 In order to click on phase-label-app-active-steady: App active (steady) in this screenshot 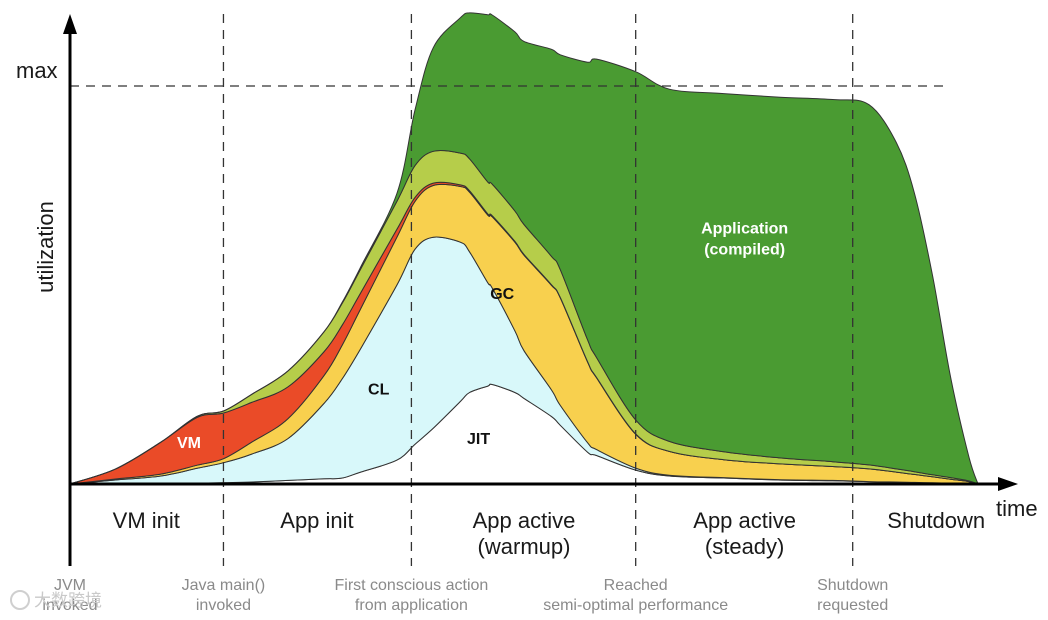, I will do `click(744, 533)`.